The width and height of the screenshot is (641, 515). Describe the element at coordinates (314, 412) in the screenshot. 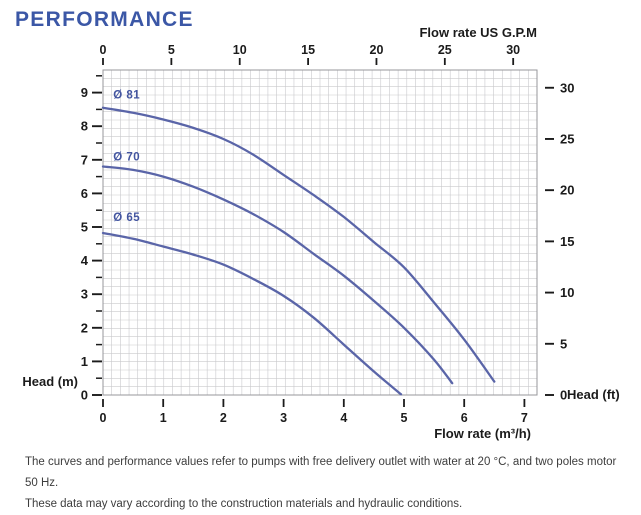

I see `bottom-axis-ticks: 0 1 2 3 4 5 6 7` at that location.